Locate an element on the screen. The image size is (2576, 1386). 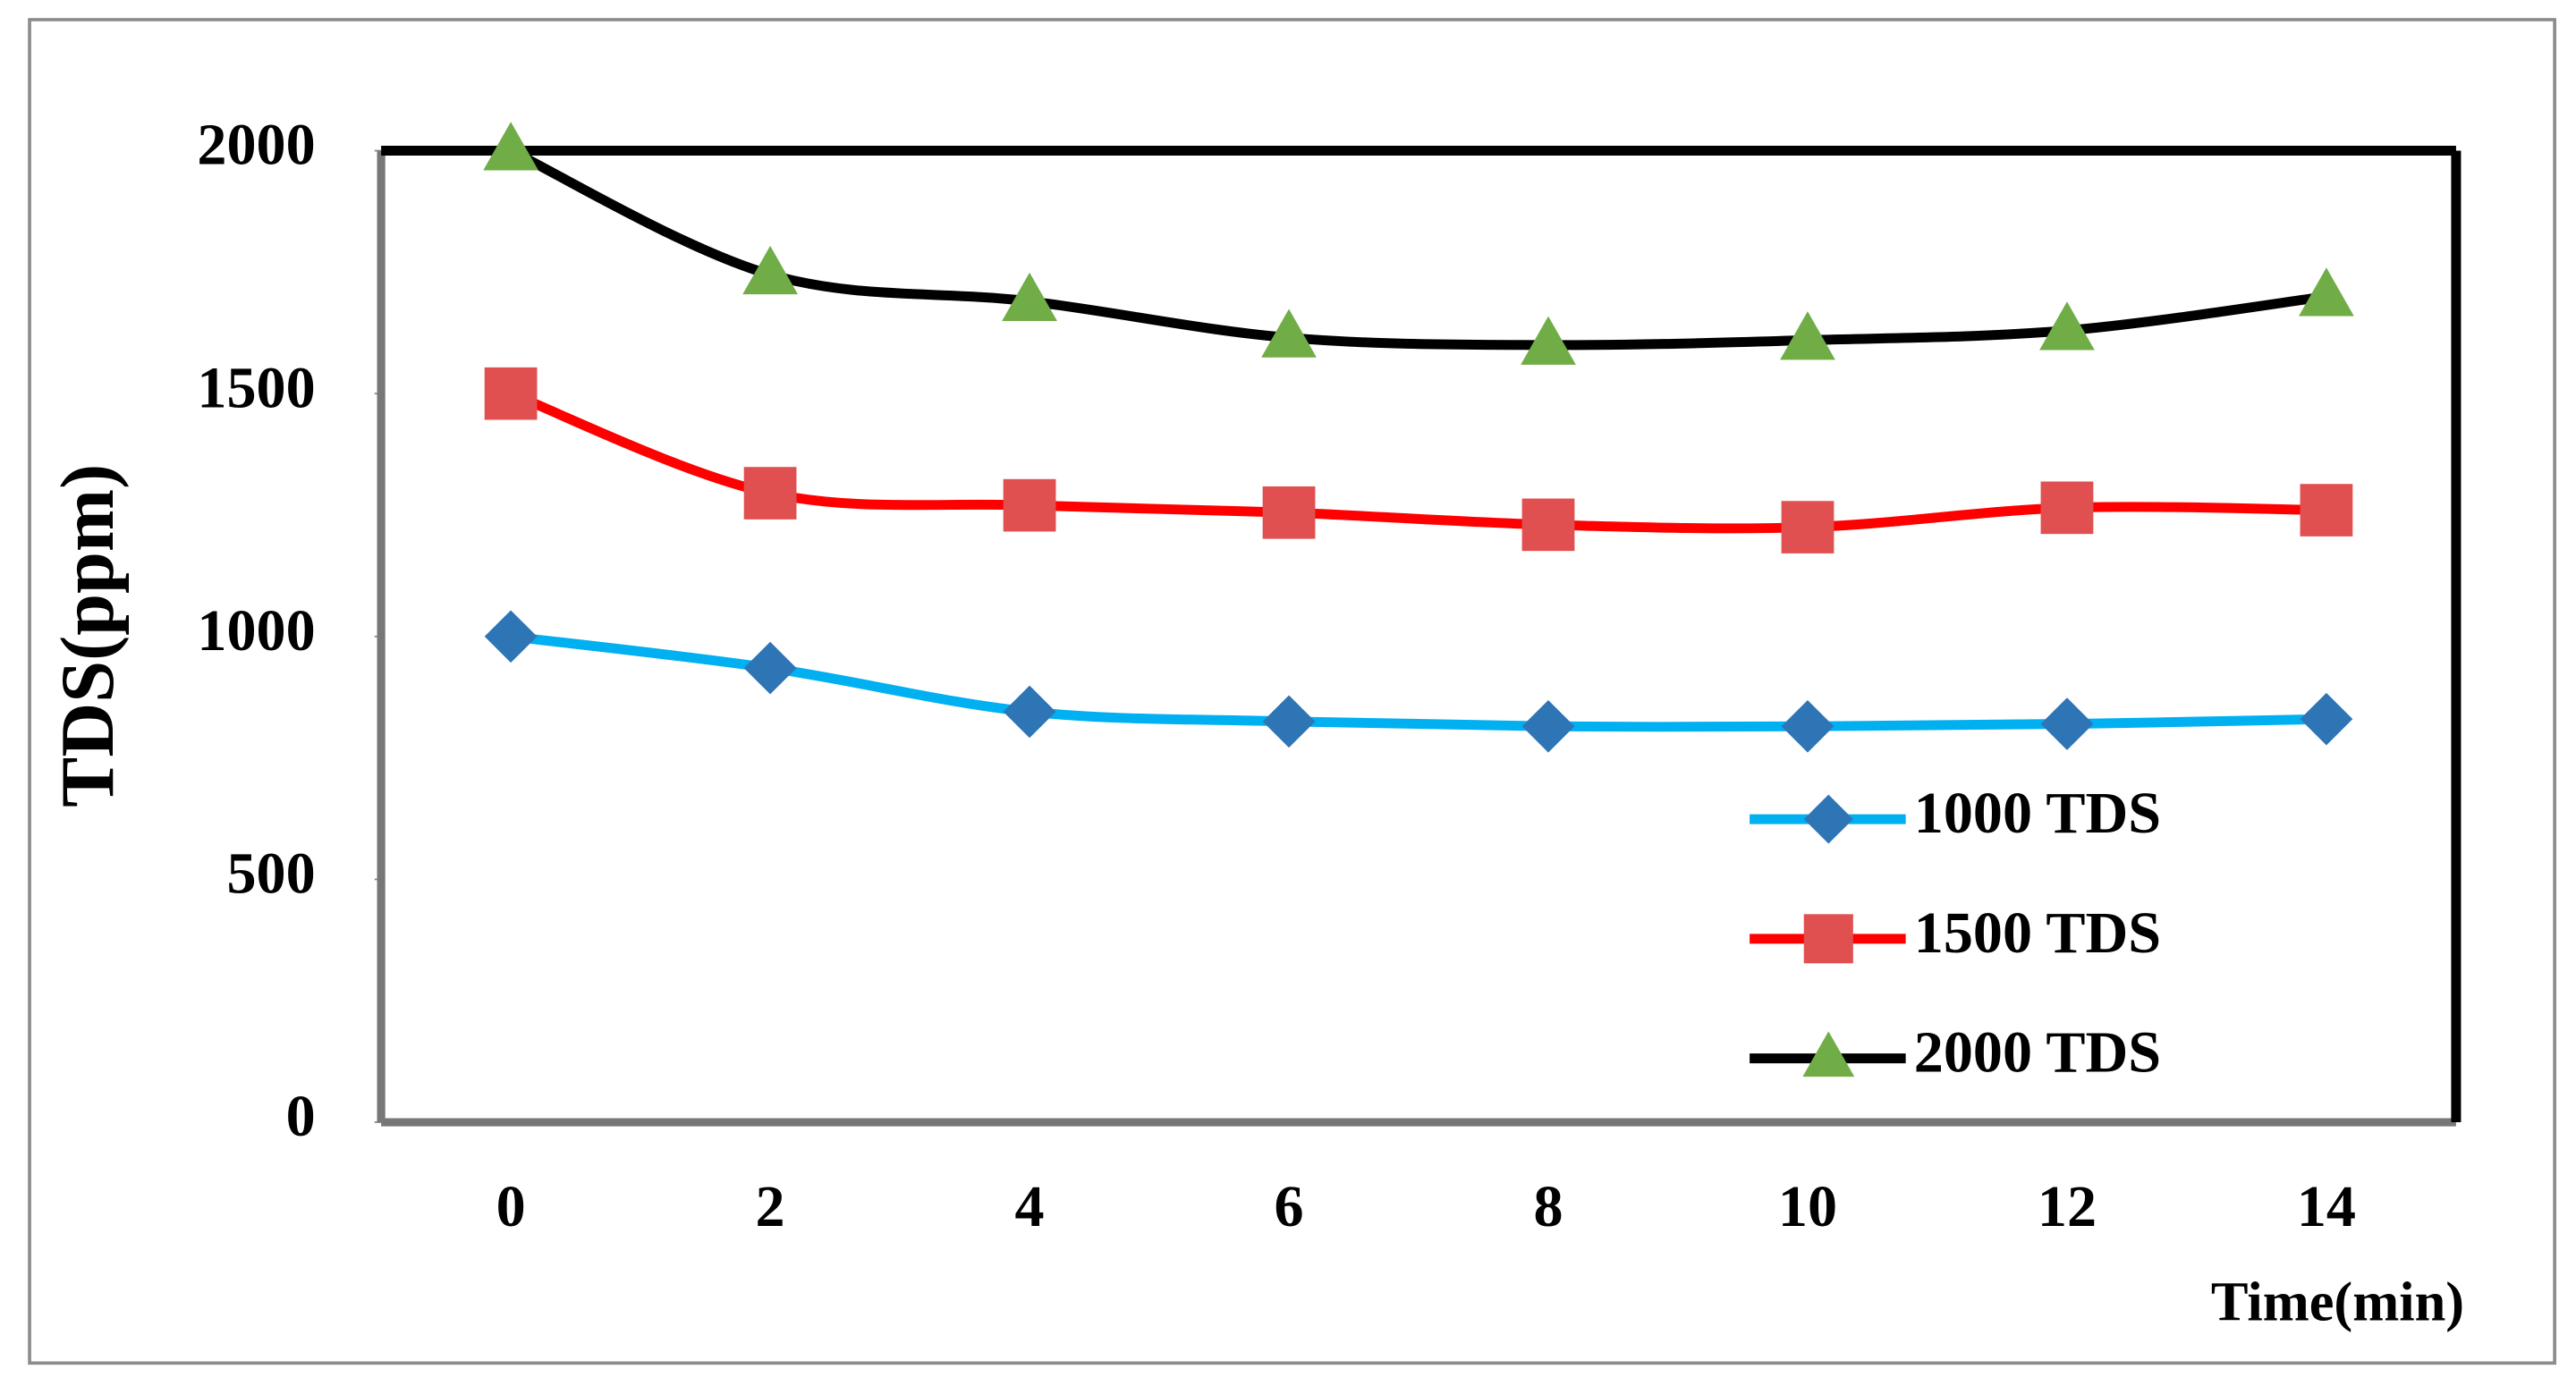
x-tick-label: 2 is located at coordinates (770, 1206).